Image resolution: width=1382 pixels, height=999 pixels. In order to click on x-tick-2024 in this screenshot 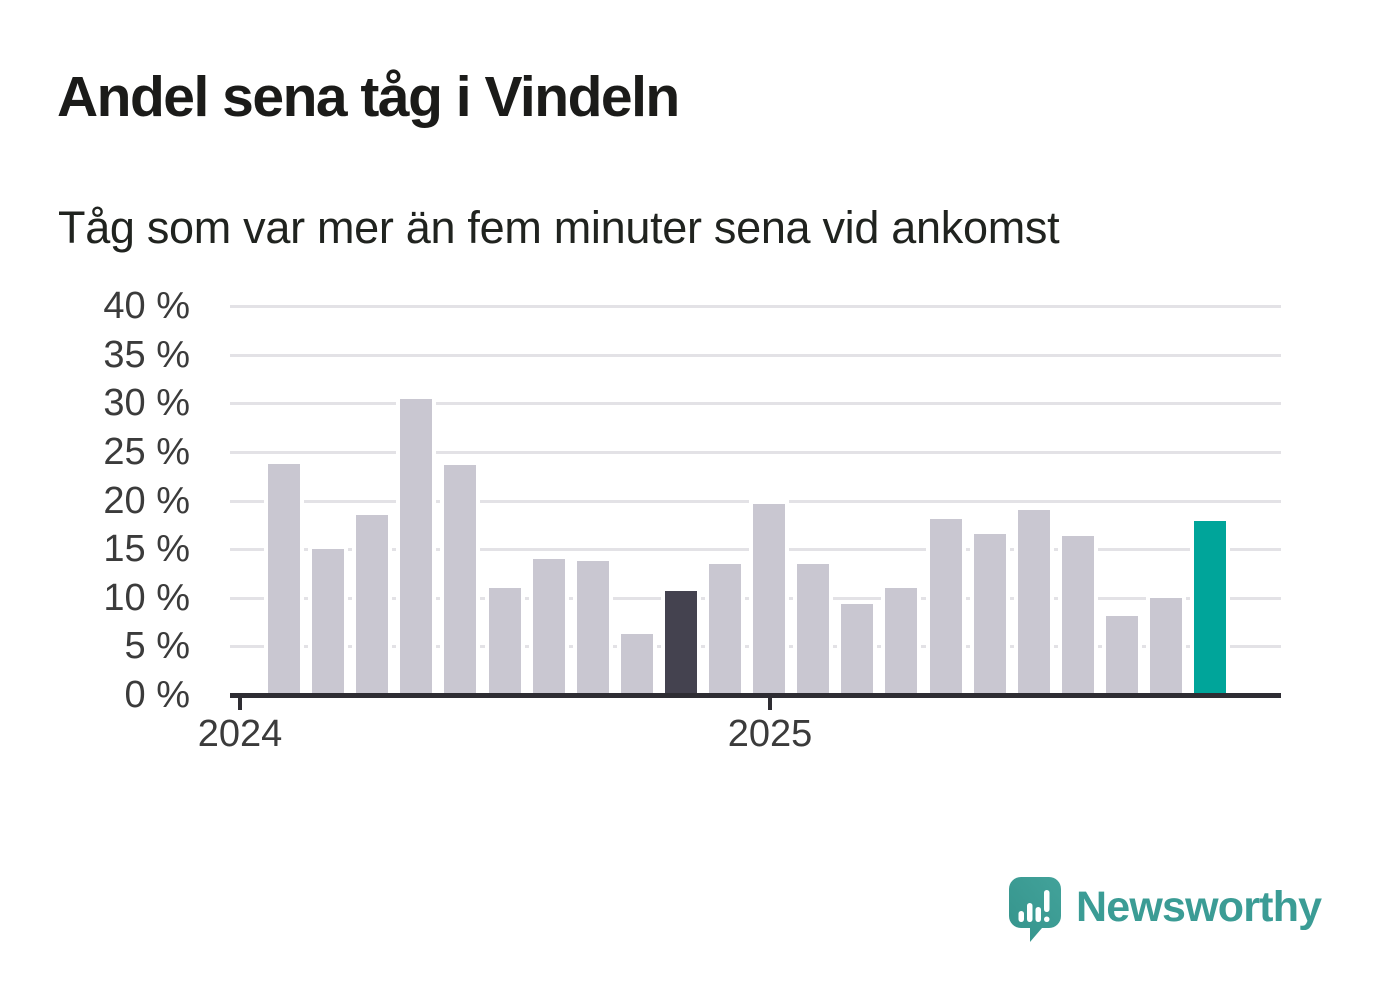, I will do `click(240, 704)`.